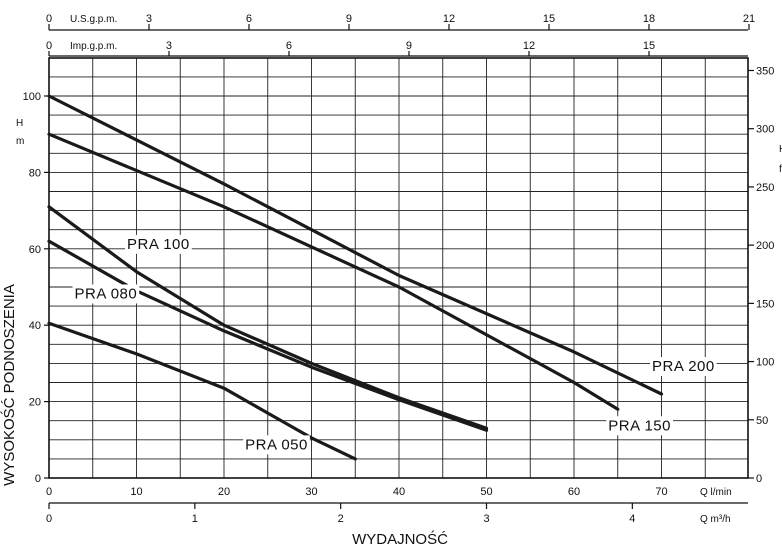  What do you see at coordinates (765, 188) in the screenshot?
I see `ft-tick-label: 250` at bounding box center [765, 188].